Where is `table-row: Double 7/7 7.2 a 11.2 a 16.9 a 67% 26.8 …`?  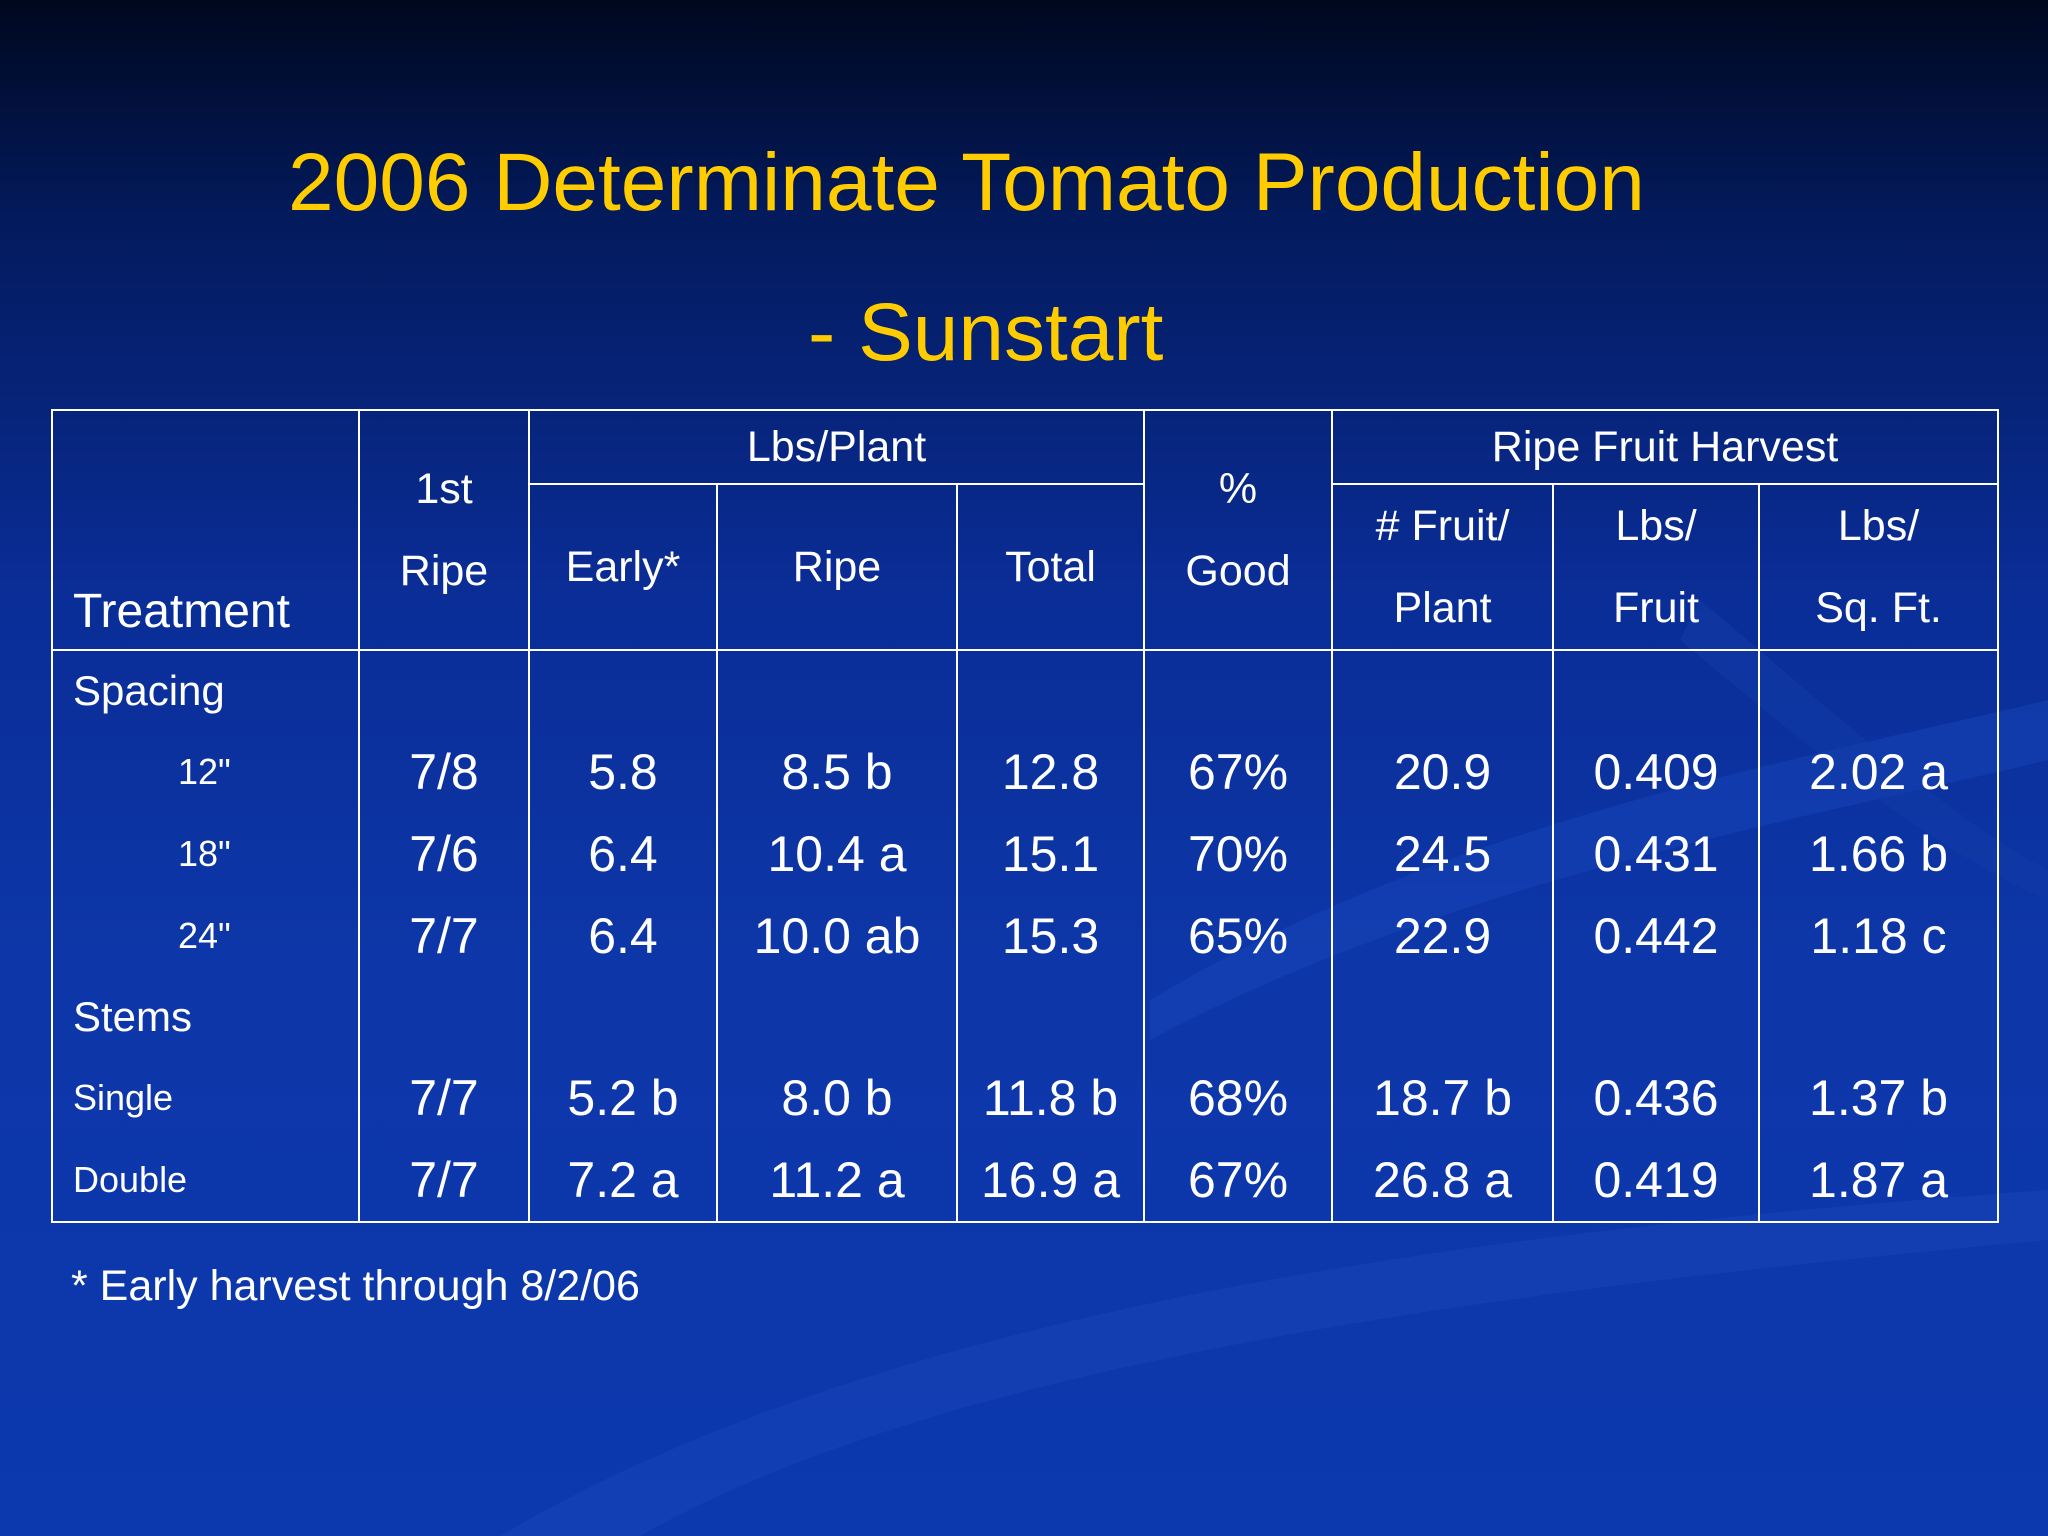 table-row: Double 7/7 7.2 a 11.2 a 16.9 a 67% 26.8 … is located at coordinates (1025, 1181).